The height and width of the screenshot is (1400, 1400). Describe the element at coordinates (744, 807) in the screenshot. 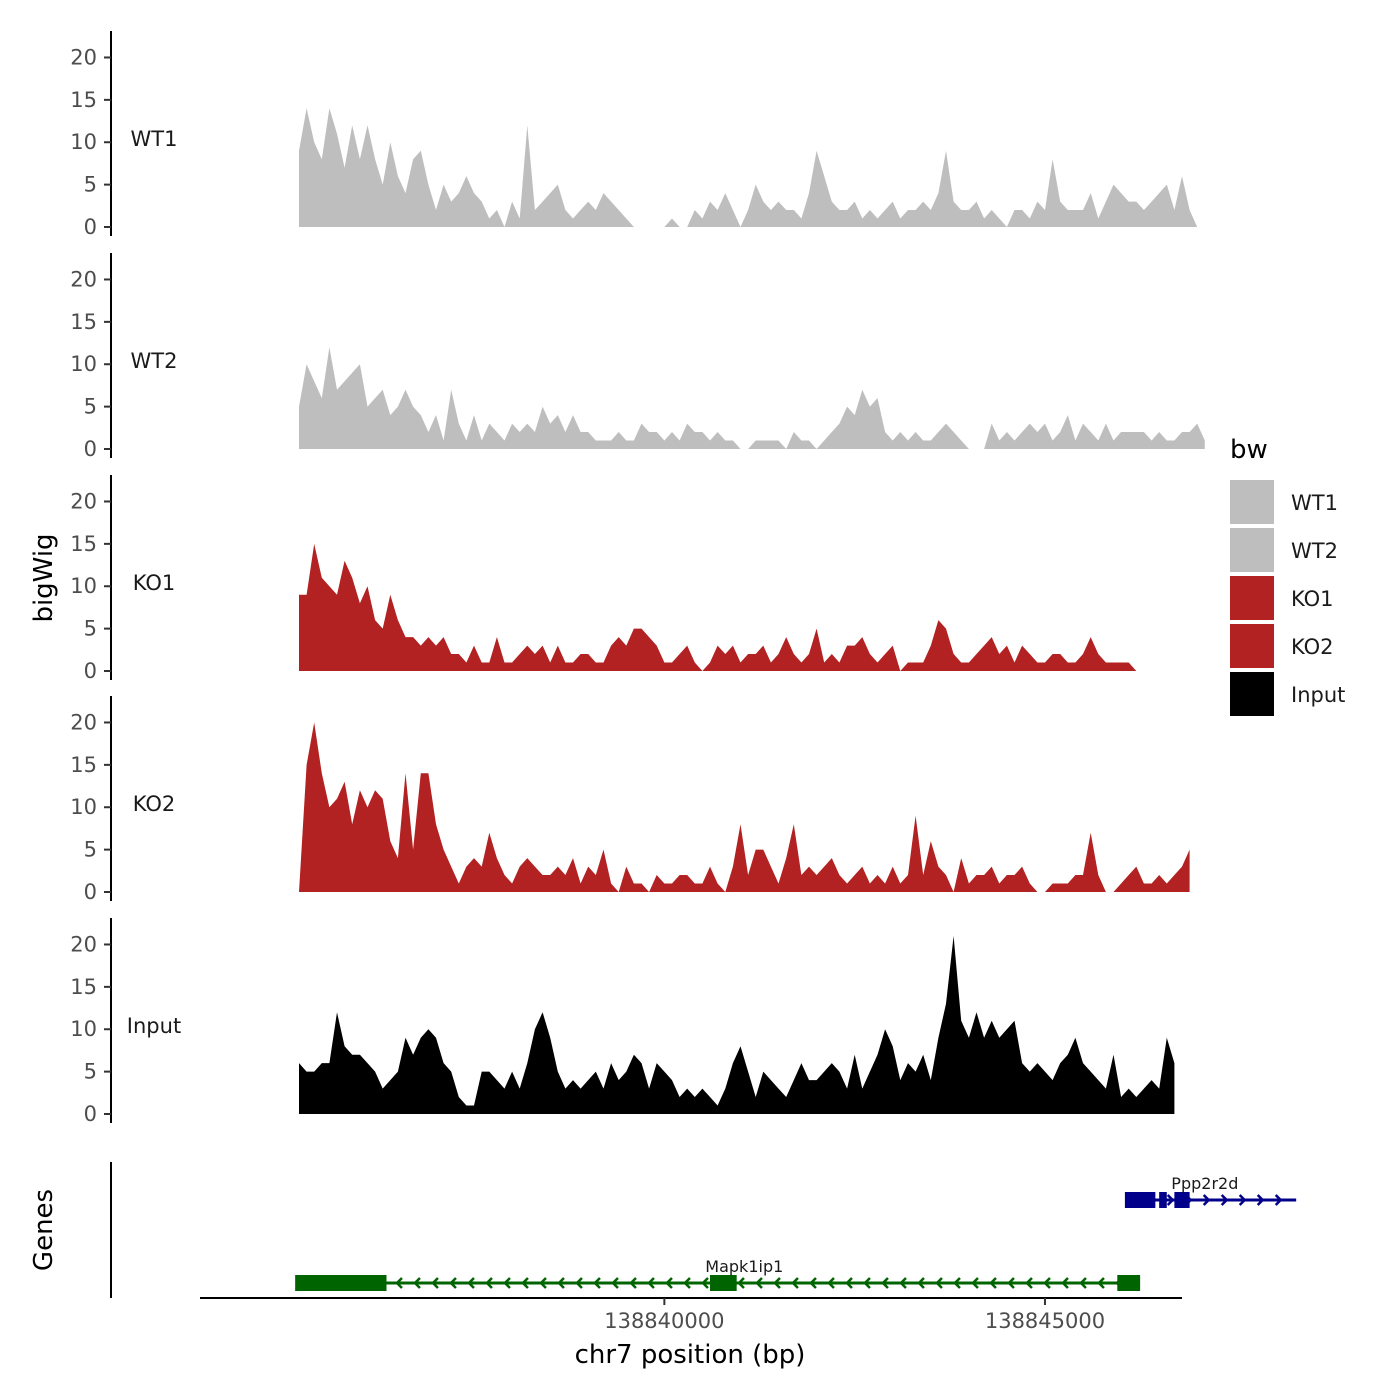

I see `series-area-ko2` at that location.